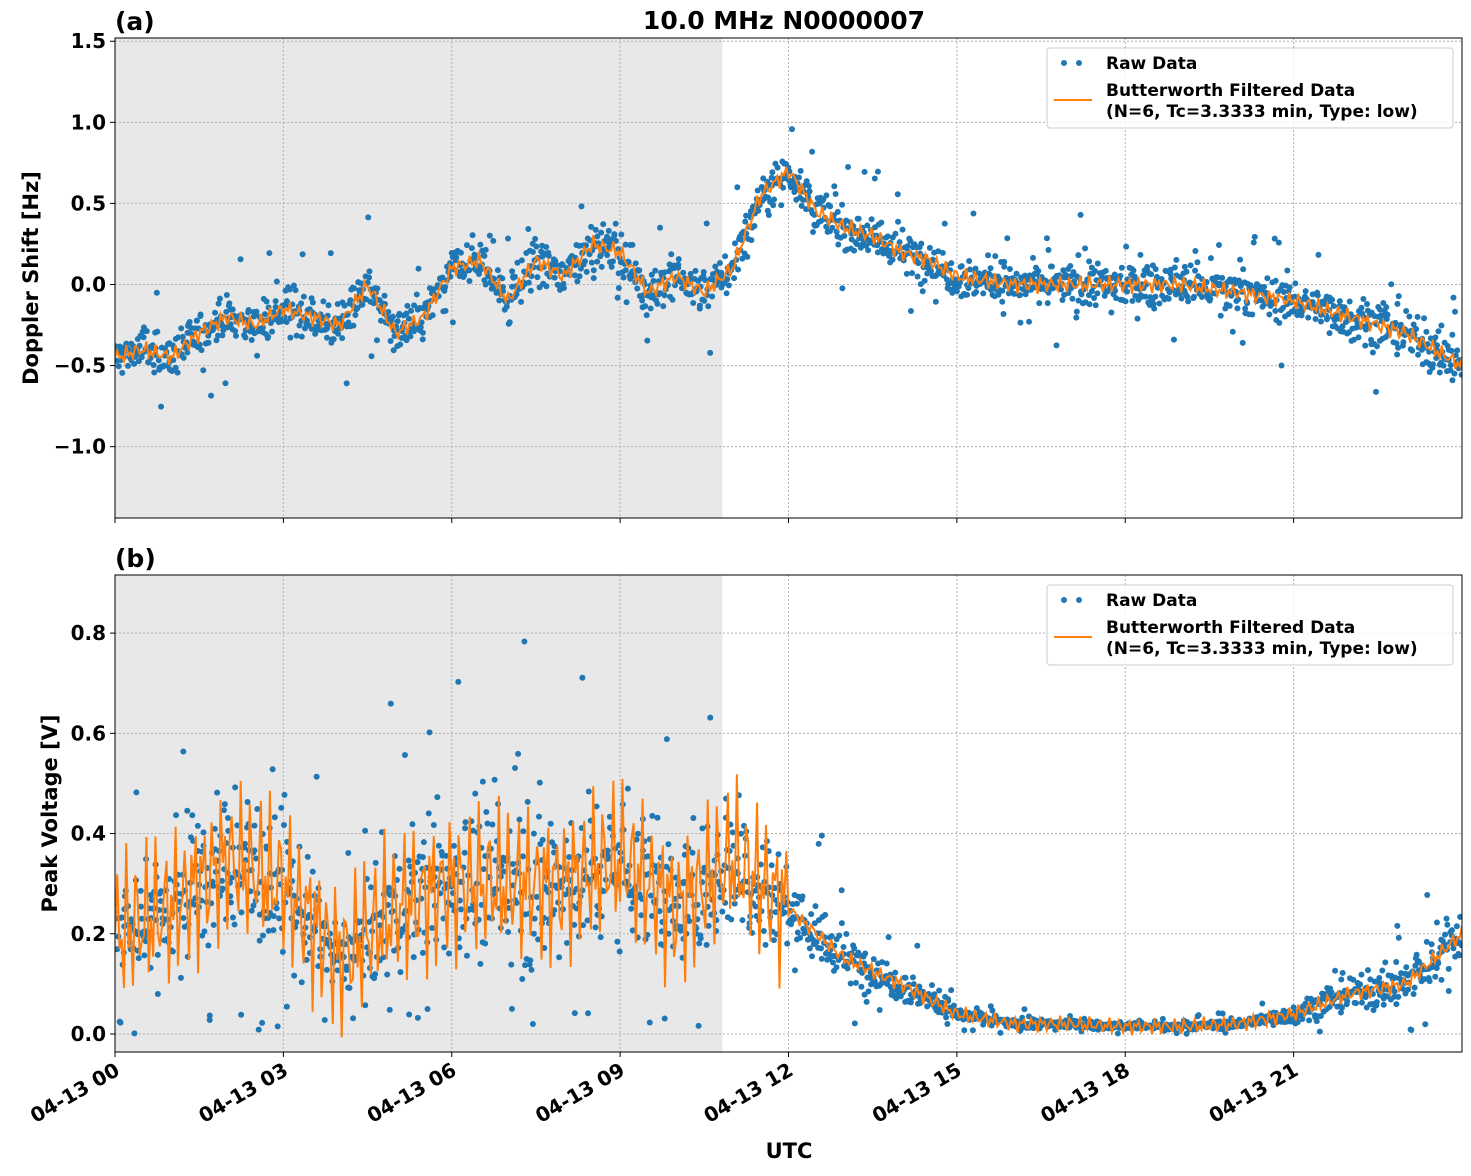  Describe the element at coordinates (1262, 112) in the screenshot. I see `legend-filtered-params: (N=6, Tc=3.3333 min, Type: low)` at that location.